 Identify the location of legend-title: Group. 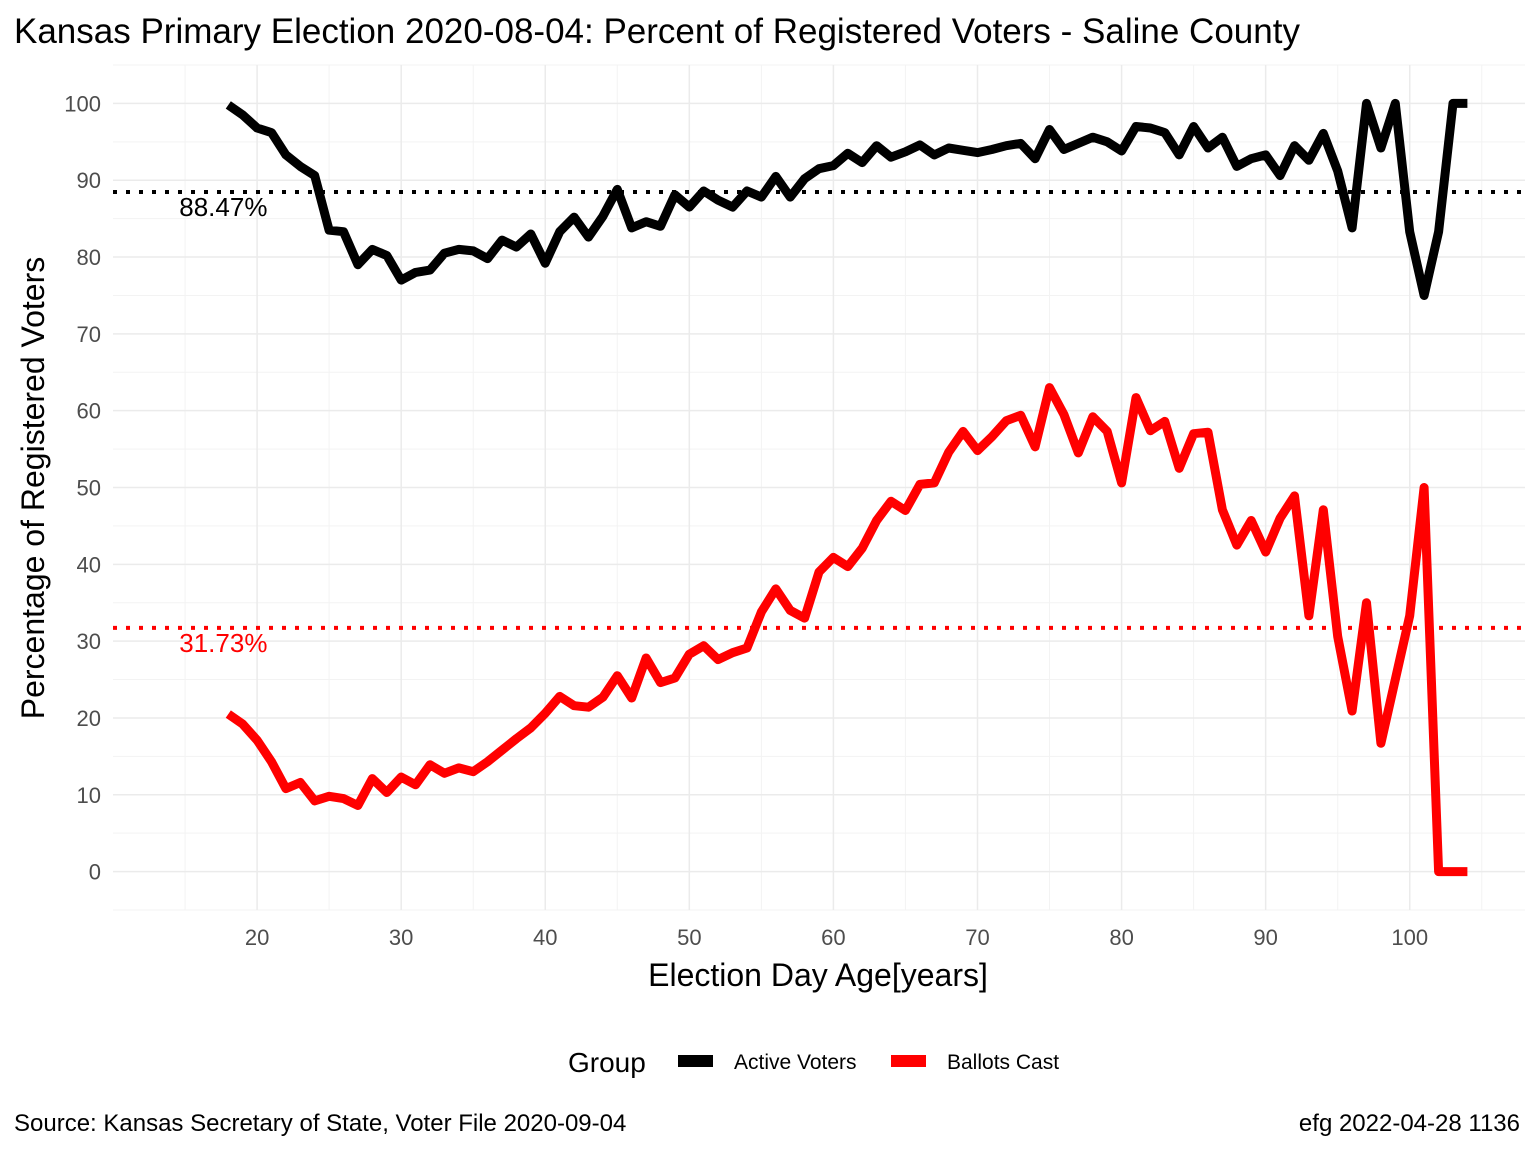
(607, 1062).